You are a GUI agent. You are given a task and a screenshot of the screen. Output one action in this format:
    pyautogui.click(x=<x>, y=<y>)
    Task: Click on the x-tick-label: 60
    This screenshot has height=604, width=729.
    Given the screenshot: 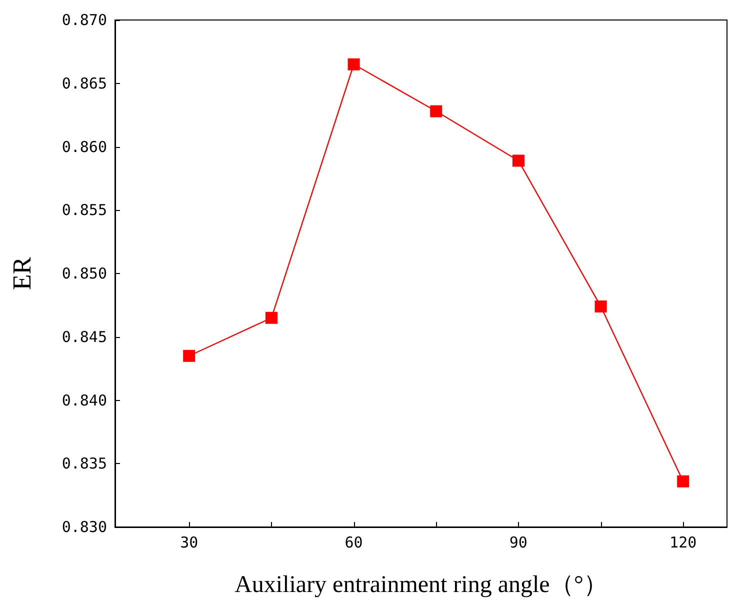 What is the action you would take?
    pyautogui.click(x=353, y=543)
    